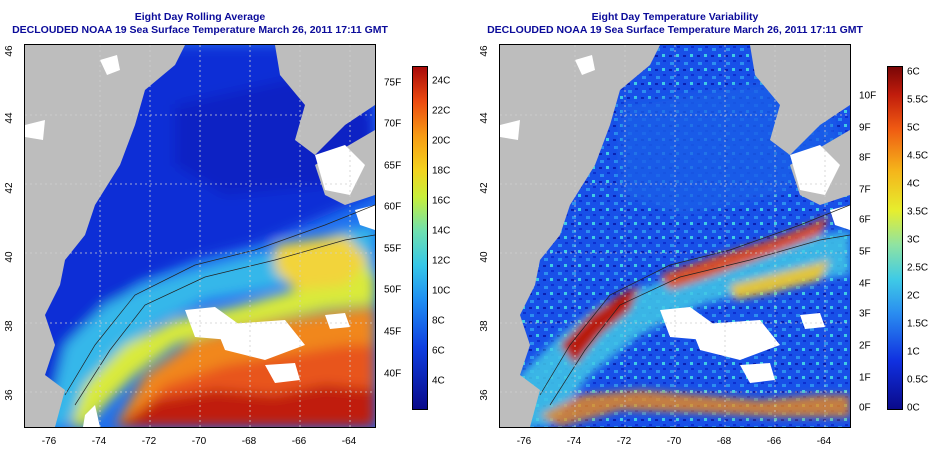 This screenshot has height=475, width=950. I want to click on panel-title: Eight Day Temperature Variability, so click(675, 17).